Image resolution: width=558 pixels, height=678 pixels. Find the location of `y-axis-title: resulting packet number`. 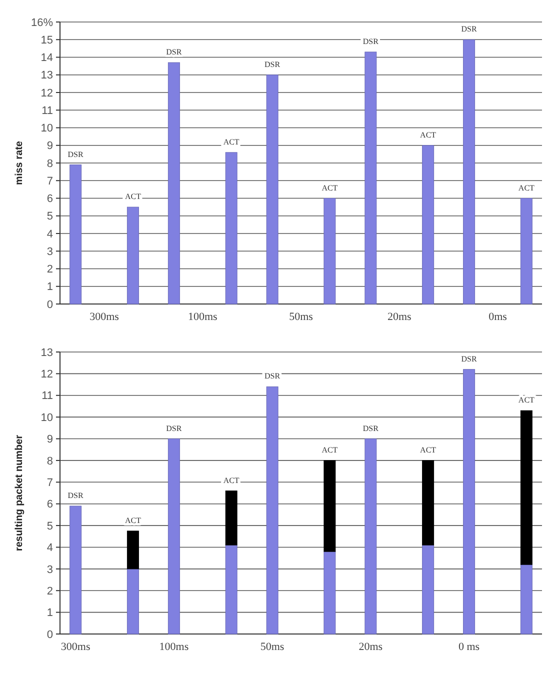

y-axis-title: resulting packet number is located at coordinates (19, 493).